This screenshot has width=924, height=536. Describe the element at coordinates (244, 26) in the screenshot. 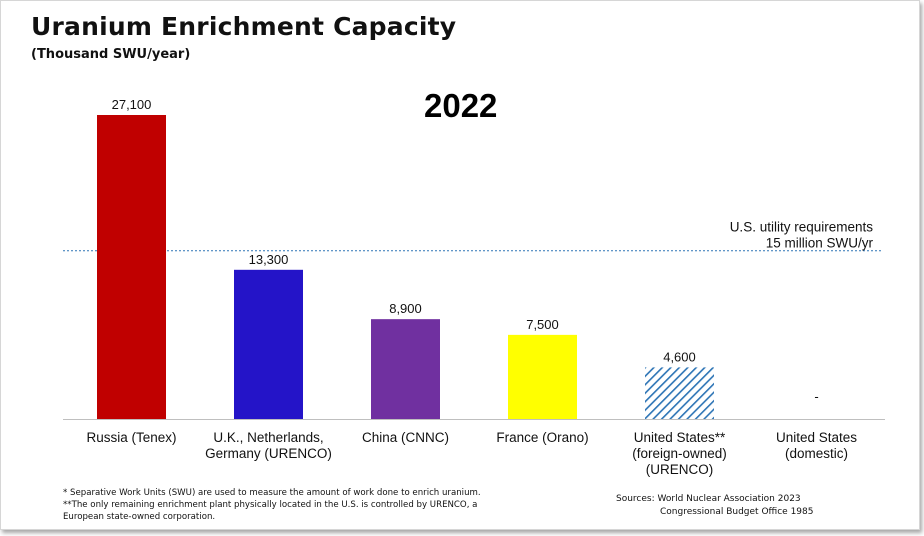

I see `chart-title: Uranium Enrichment Capacity` at that location.